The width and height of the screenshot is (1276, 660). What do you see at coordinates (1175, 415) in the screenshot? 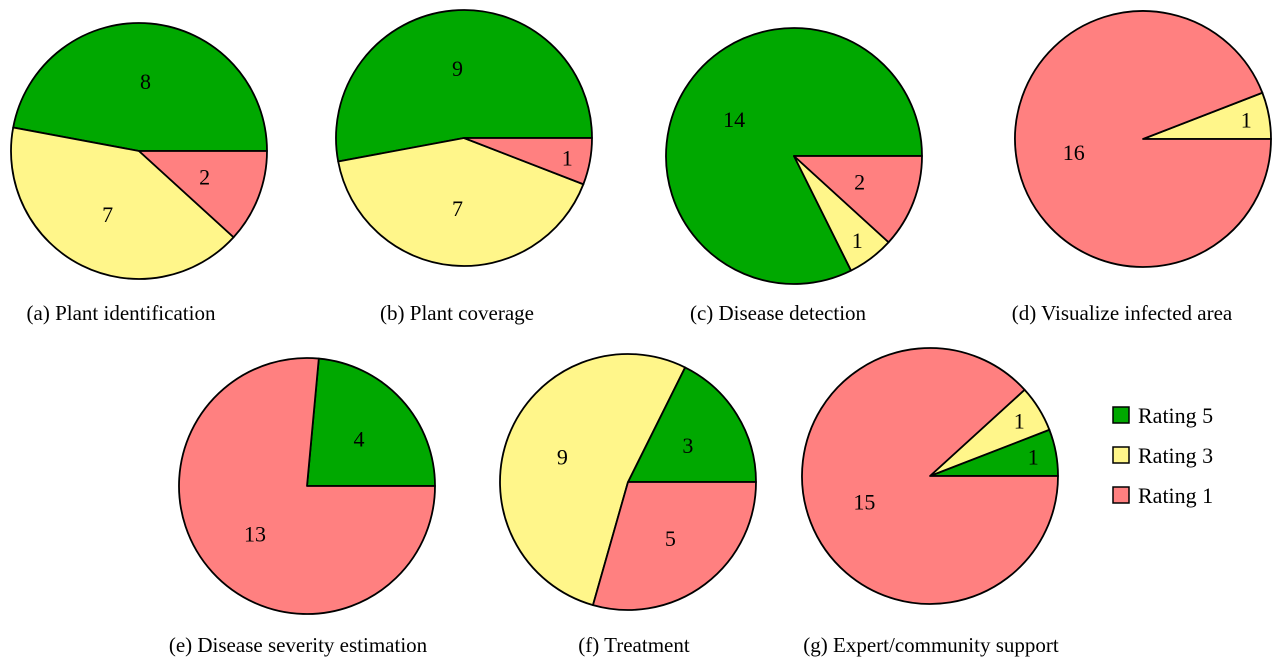
I see `legend-label-rating-5: Rating 5` at bounding box center [1175, 415].